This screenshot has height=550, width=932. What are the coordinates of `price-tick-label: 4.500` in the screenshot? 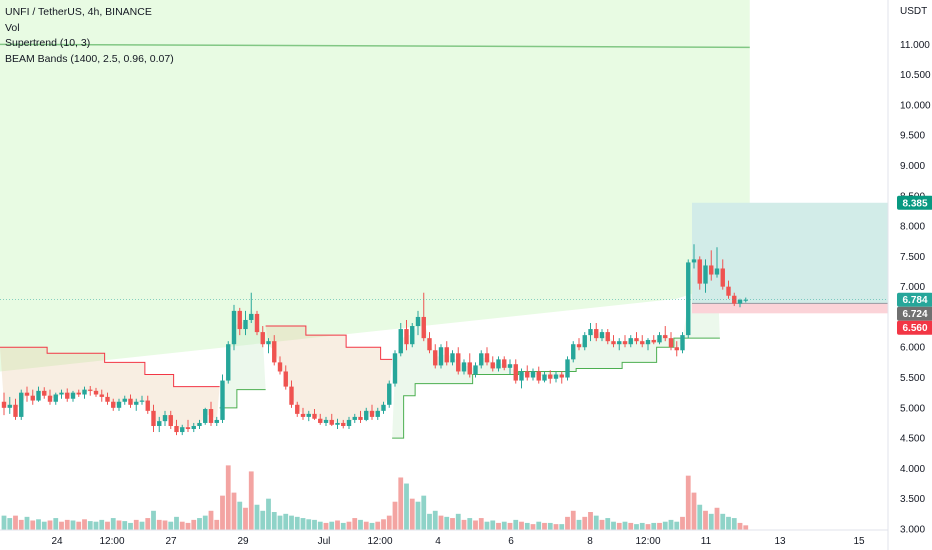 It's located at (912, 439).